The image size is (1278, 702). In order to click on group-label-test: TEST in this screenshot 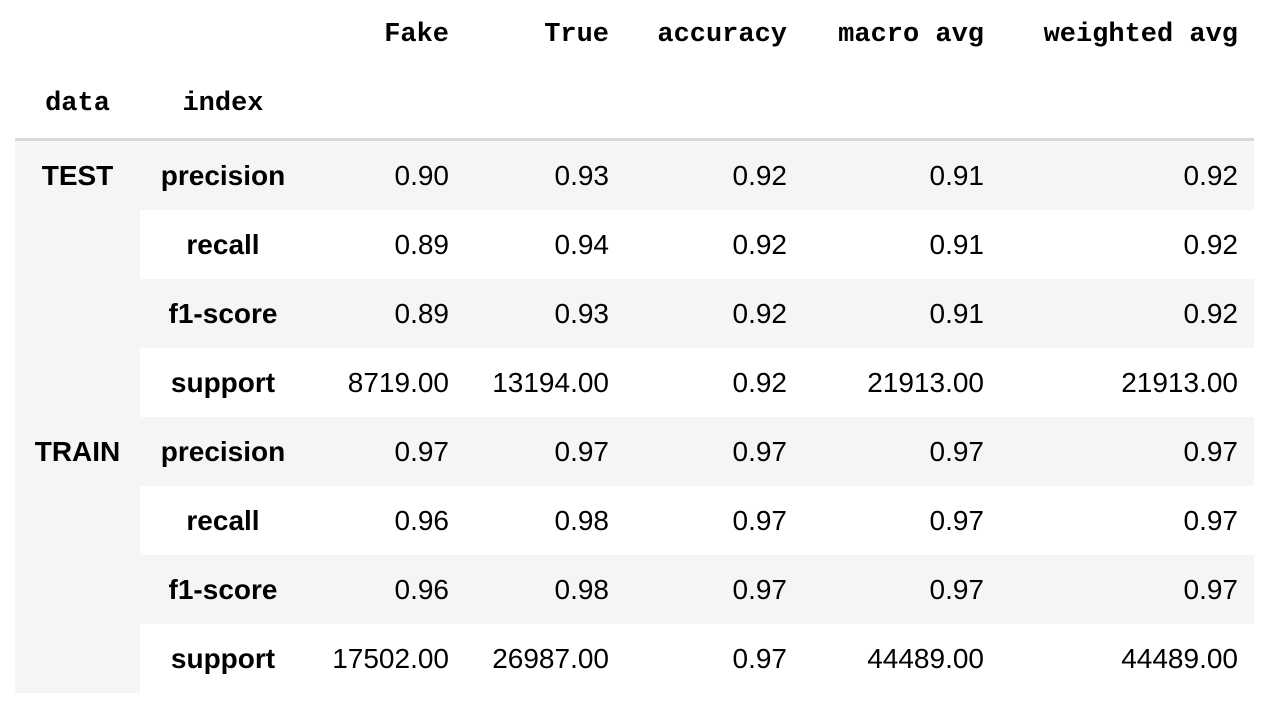, I will do `click(77, 278)`.